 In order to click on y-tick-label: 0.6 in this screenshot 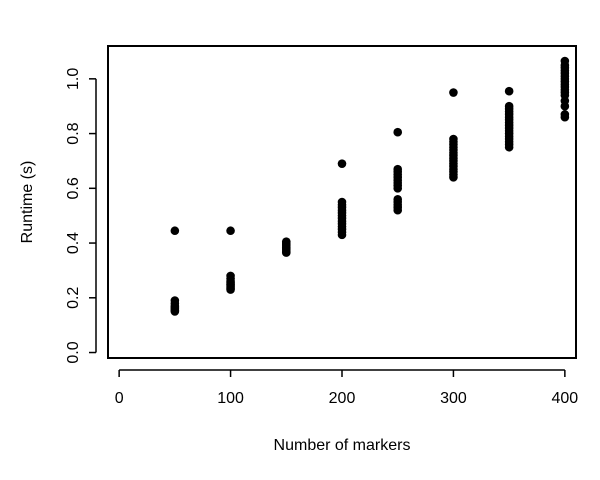, I will do `click(73, 188)`.